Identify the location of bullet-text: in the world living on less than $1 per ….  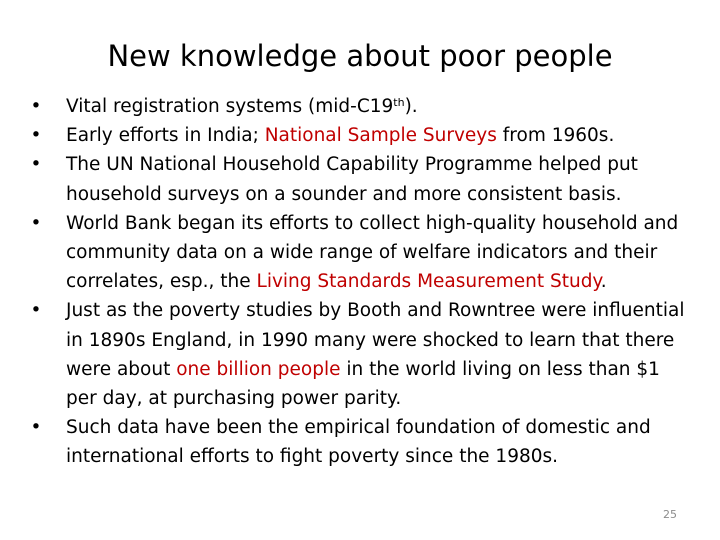
(363, 384).